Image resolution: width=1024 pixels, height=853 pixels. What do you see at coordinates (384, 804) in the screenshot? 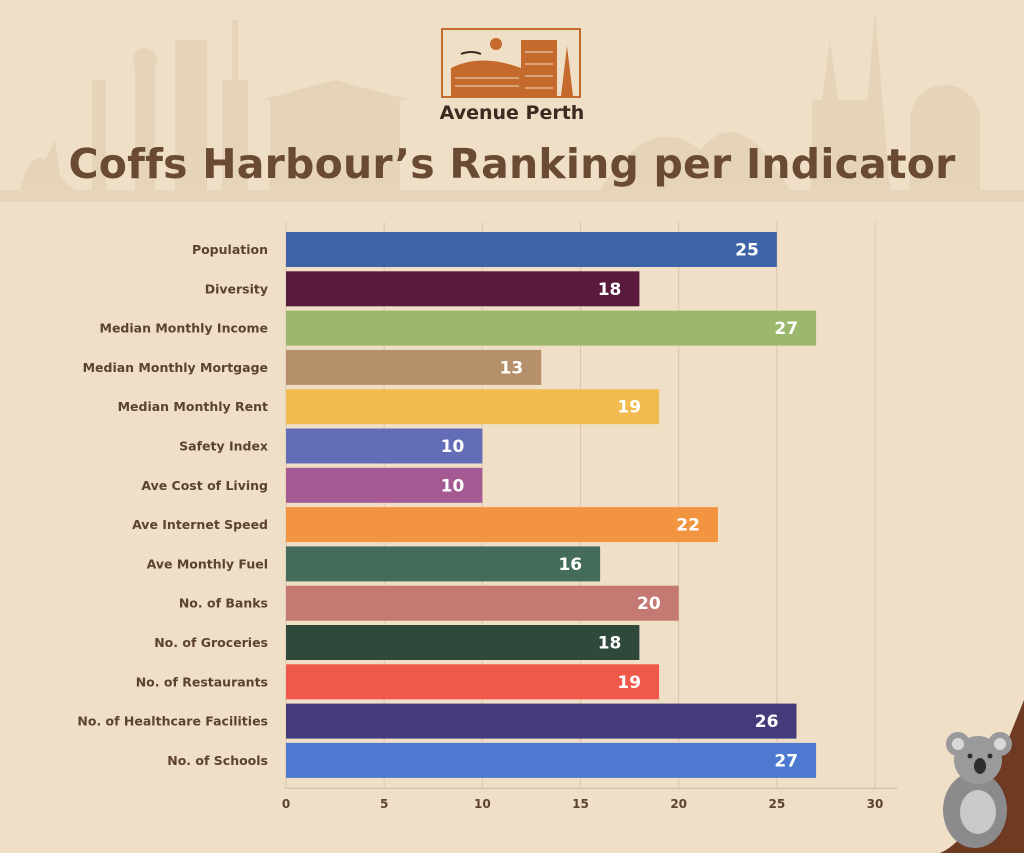
I see `x-tick-label: 5` at bounding box center [384, 804].